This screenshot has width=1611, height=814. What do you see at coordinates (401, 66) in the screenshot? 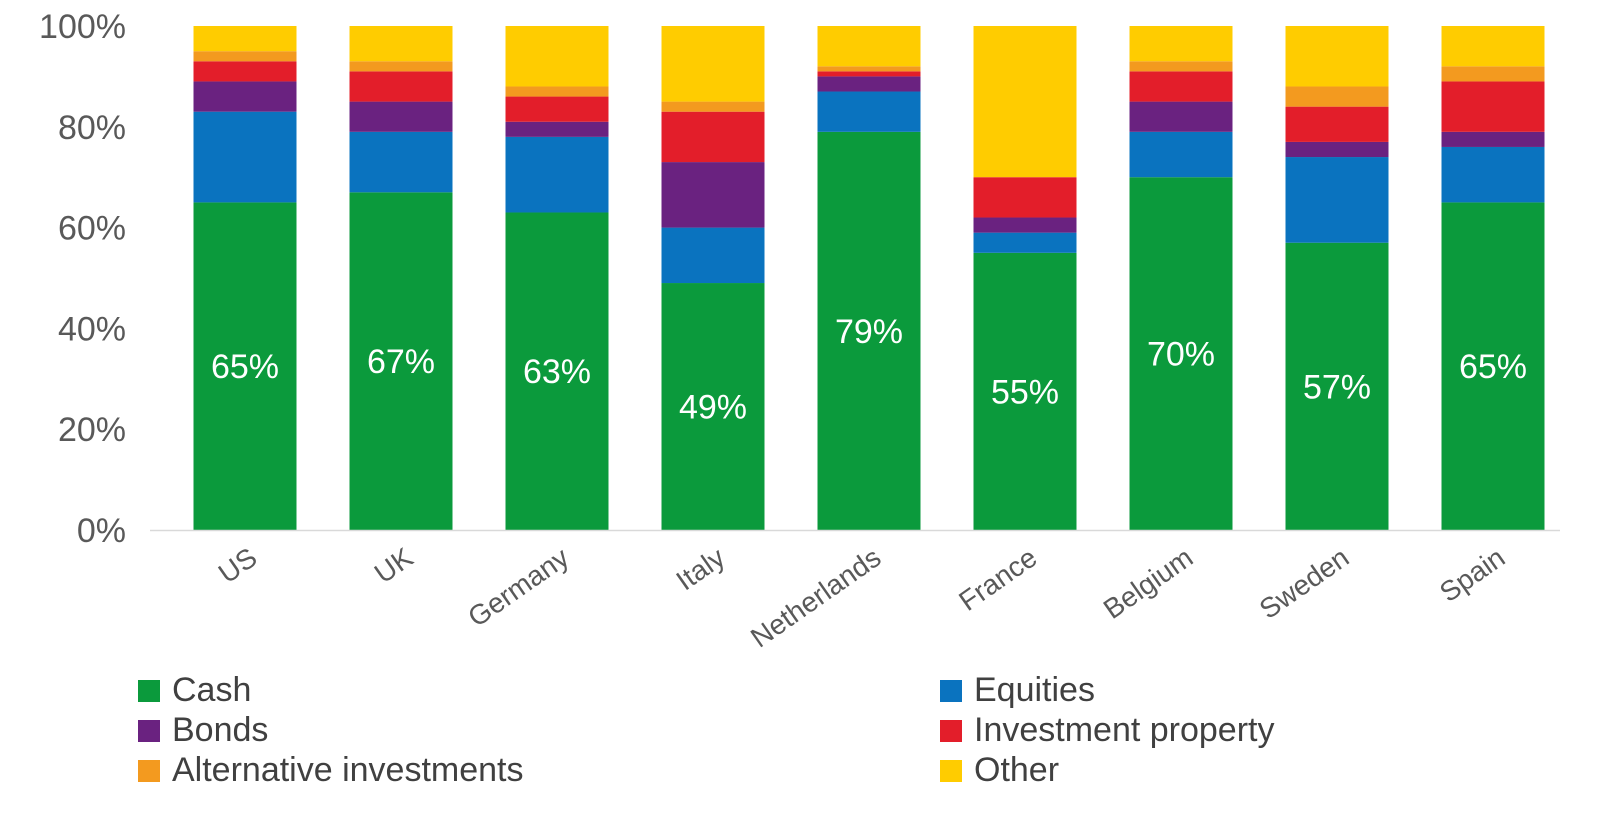
I see `bar-uk-alternative-investments` at bounding box center [401, 66].